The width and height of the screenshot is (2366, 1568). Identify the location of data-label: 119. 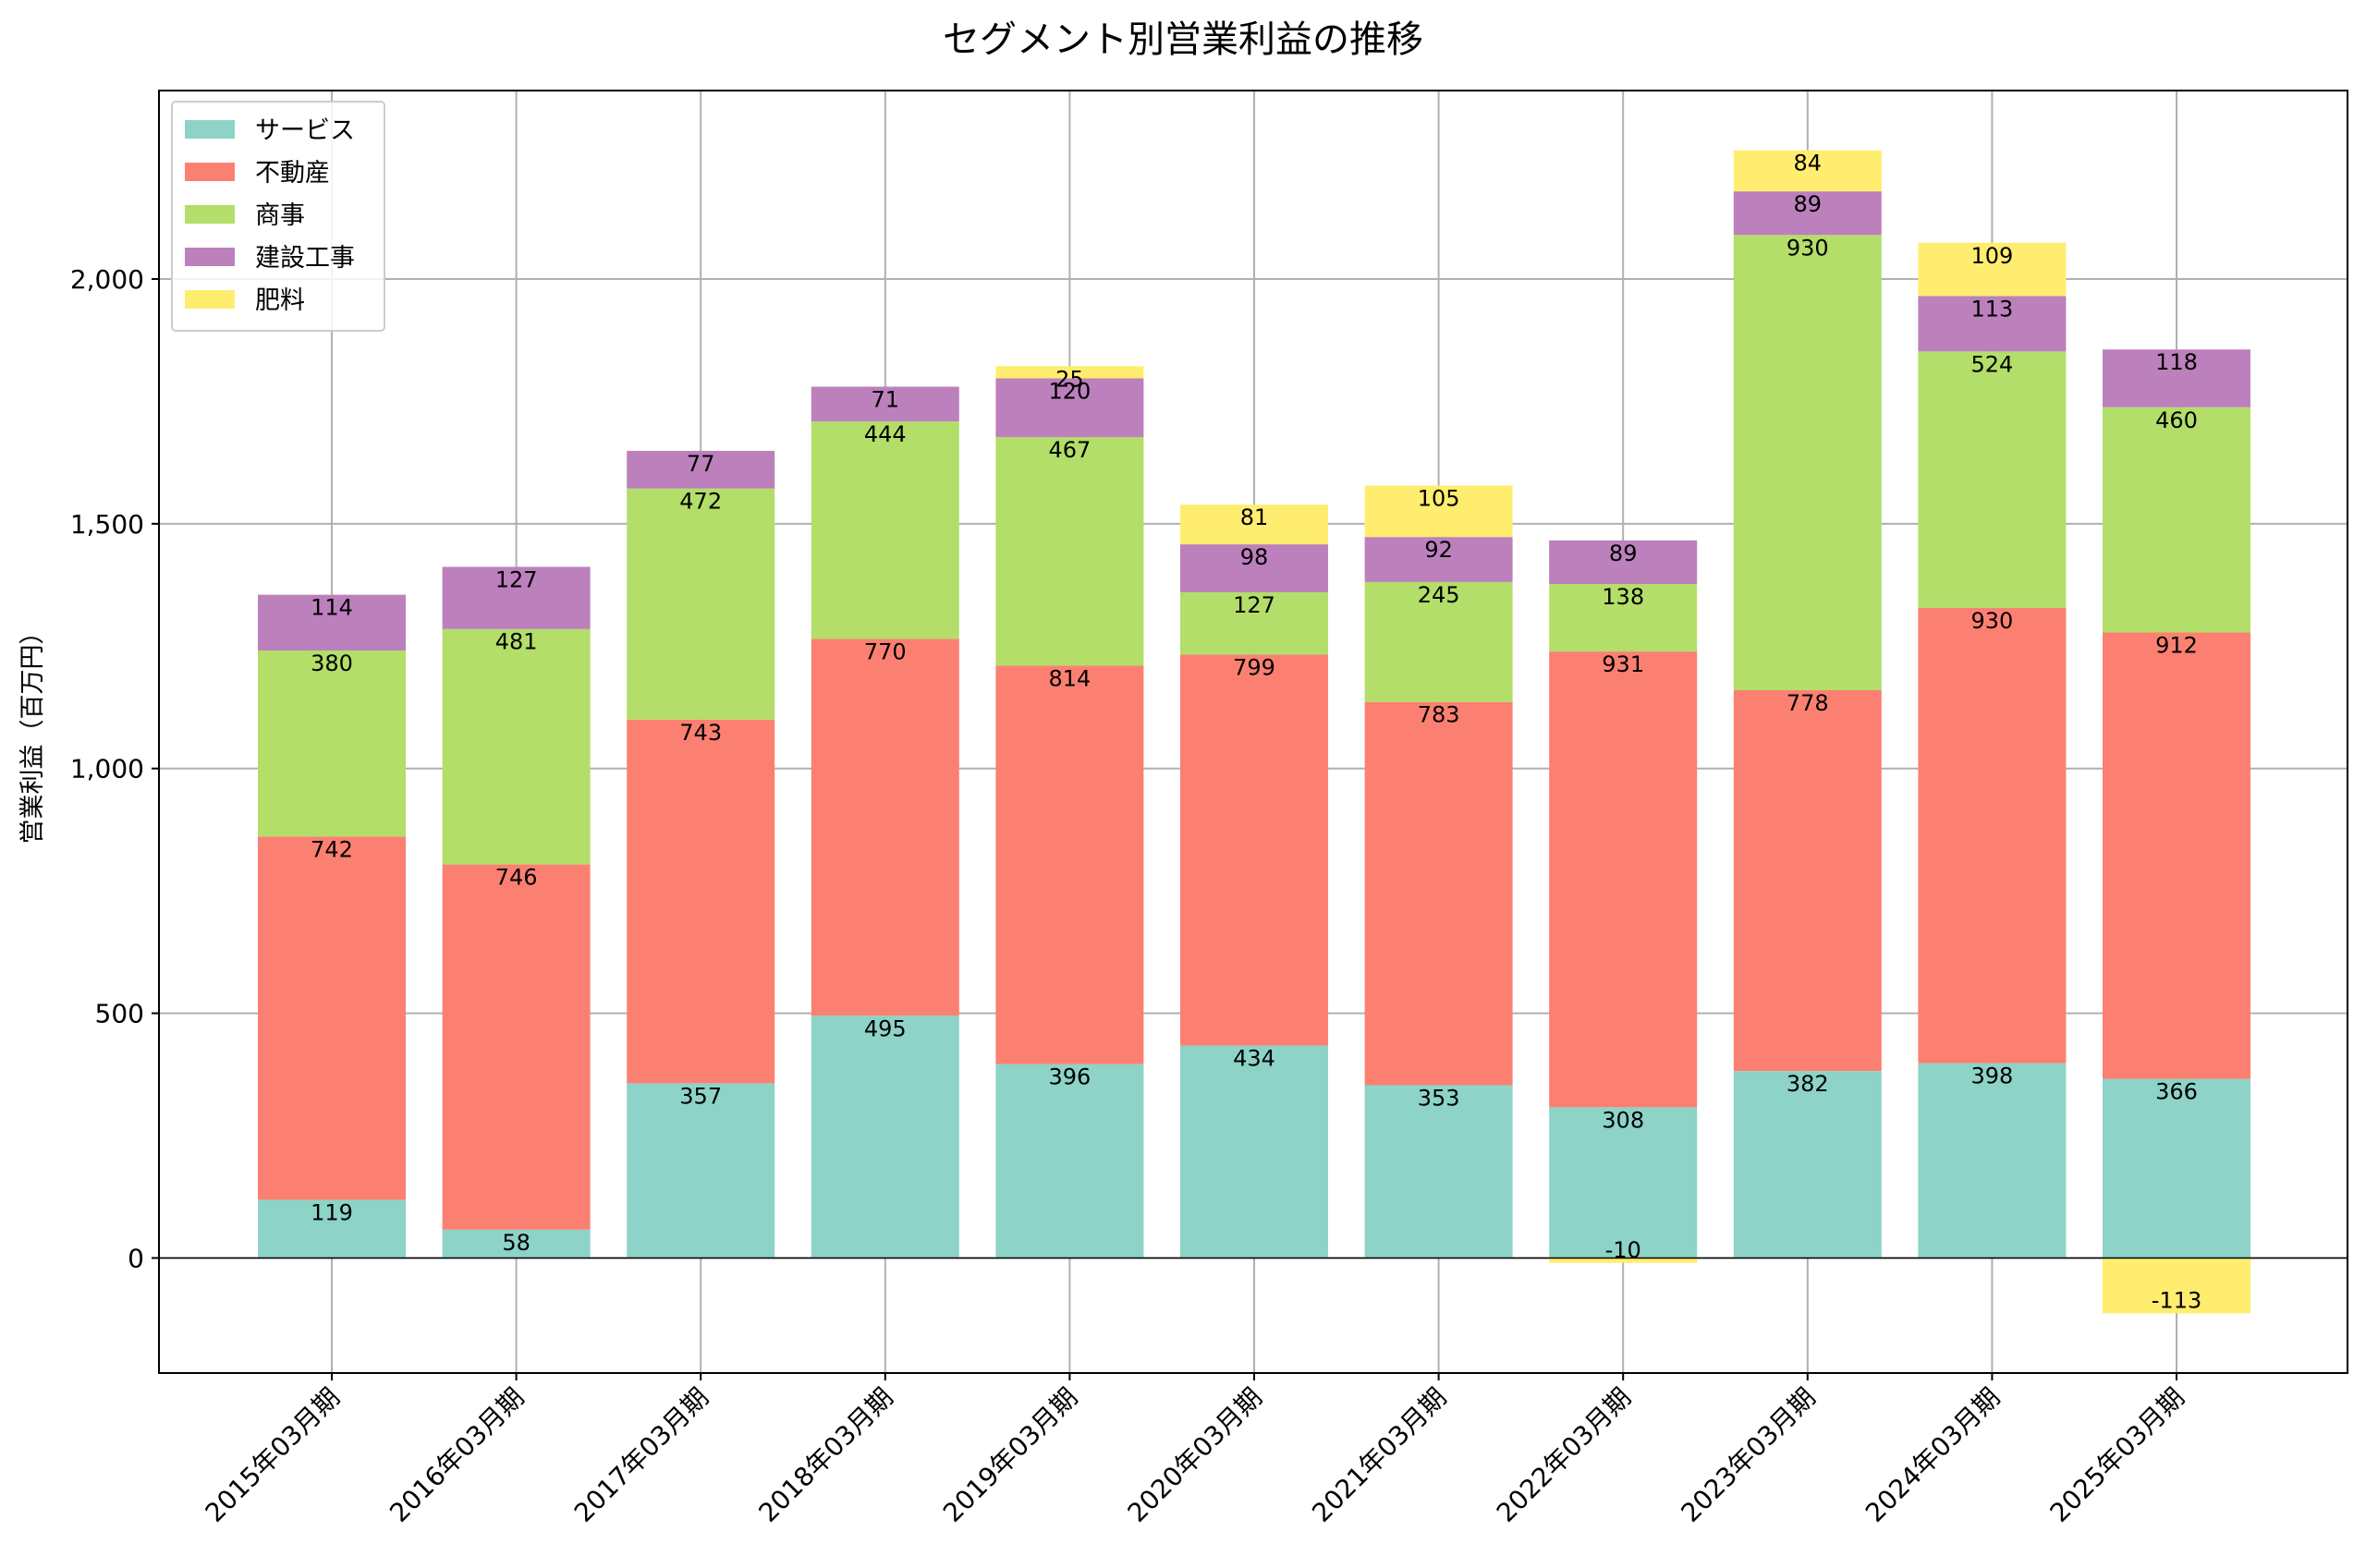
(332, 1212).